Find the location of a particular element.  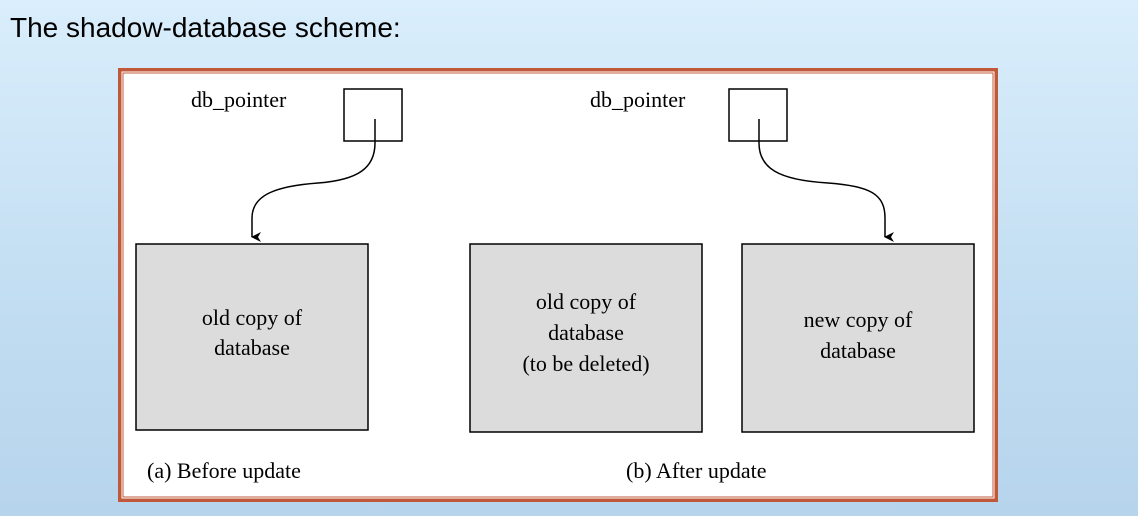

db-pointer-box-a is located at coordinates (373, 115).